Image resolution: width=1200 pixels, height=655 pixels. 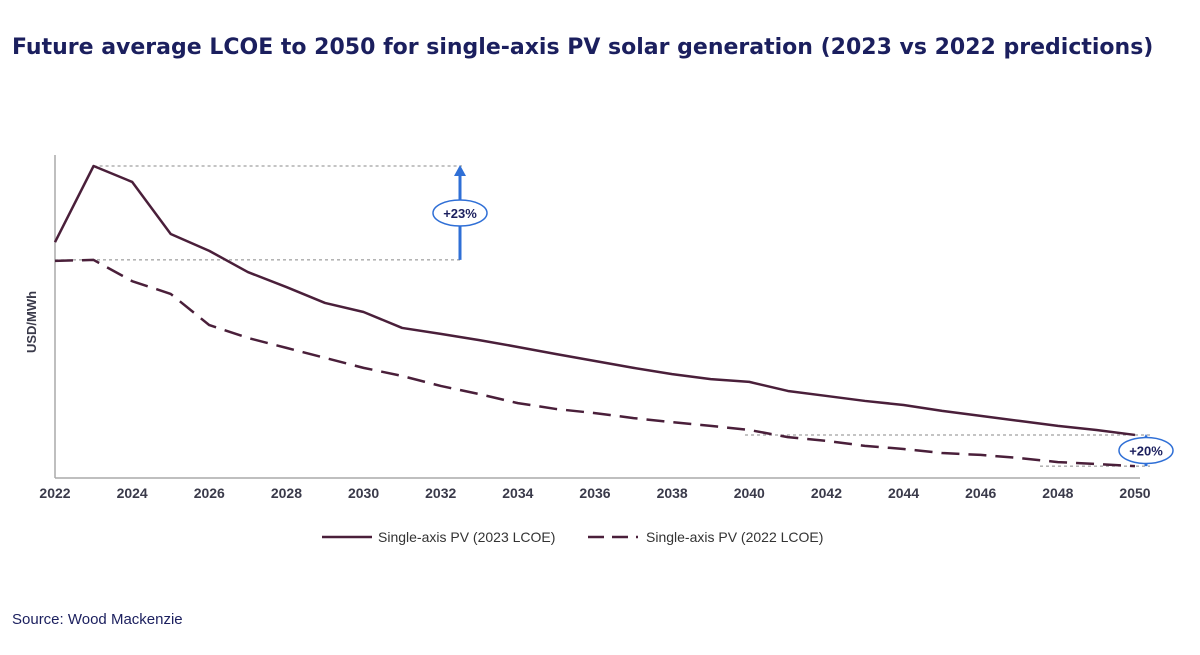 What do you see at coordinates (286, 493) in the screenshot?
I see `x-tick-label: 2028` at bounding box center [286, 493].